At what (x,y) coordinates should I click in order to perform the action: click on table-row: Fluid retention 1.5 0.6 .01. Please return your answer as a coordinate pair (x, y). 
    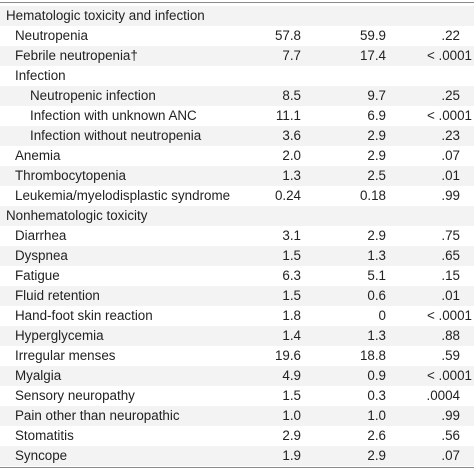
    Looking at the image, I should click on (237, 296).